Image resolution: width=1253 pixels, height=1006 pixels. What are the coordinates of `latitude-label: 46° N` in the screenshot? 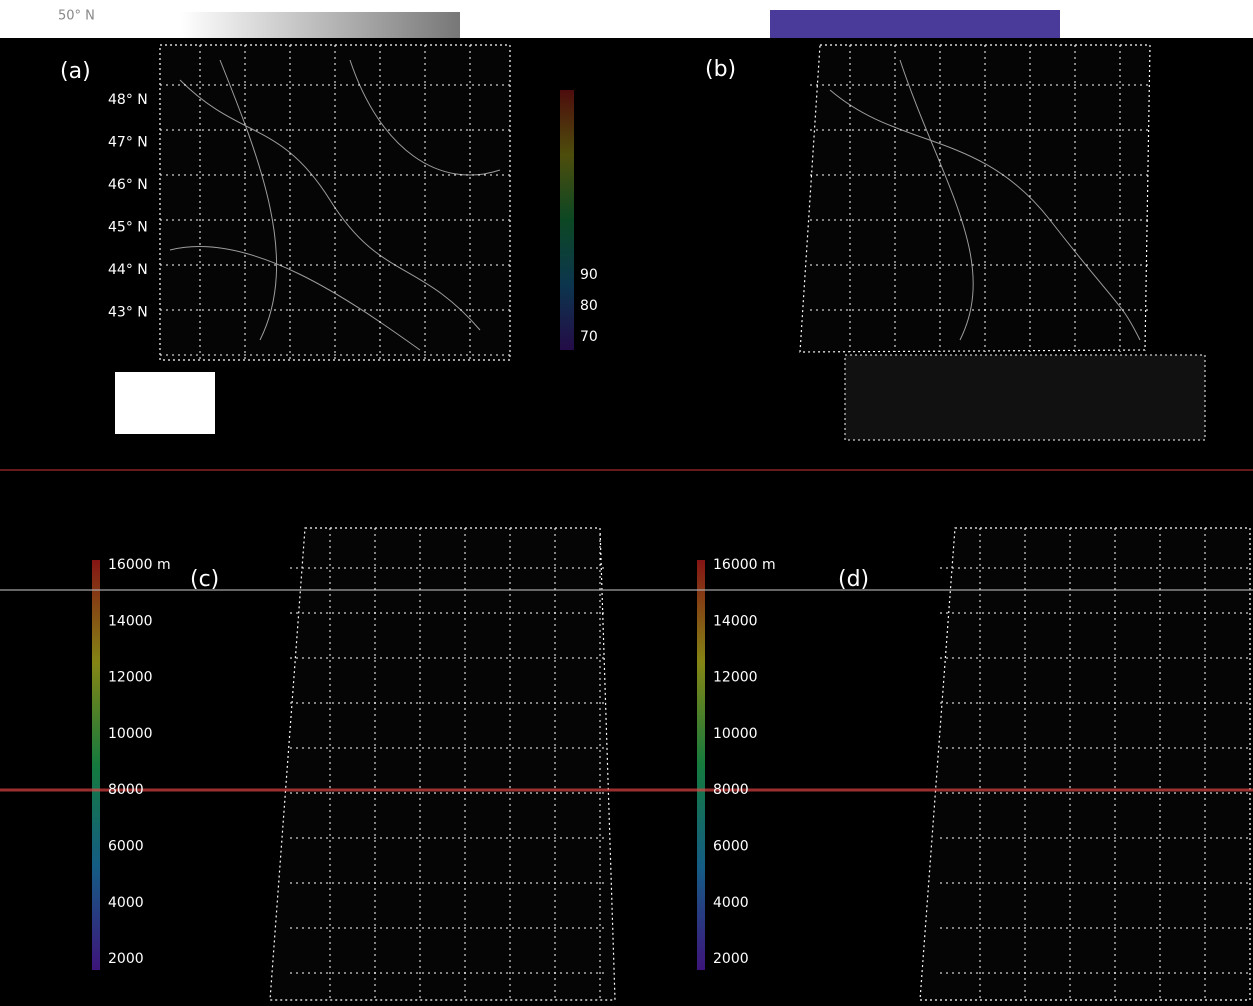 It's located at (128, 185).